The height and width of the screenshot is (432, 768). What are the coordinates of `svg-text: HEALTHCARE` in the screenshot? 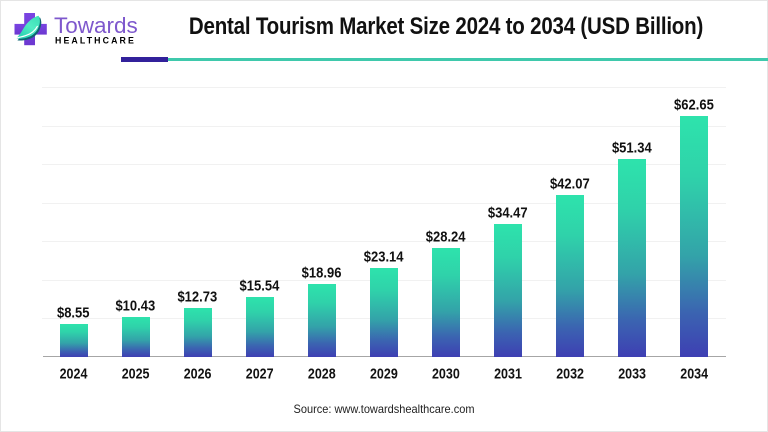 It's located at (95, 40).